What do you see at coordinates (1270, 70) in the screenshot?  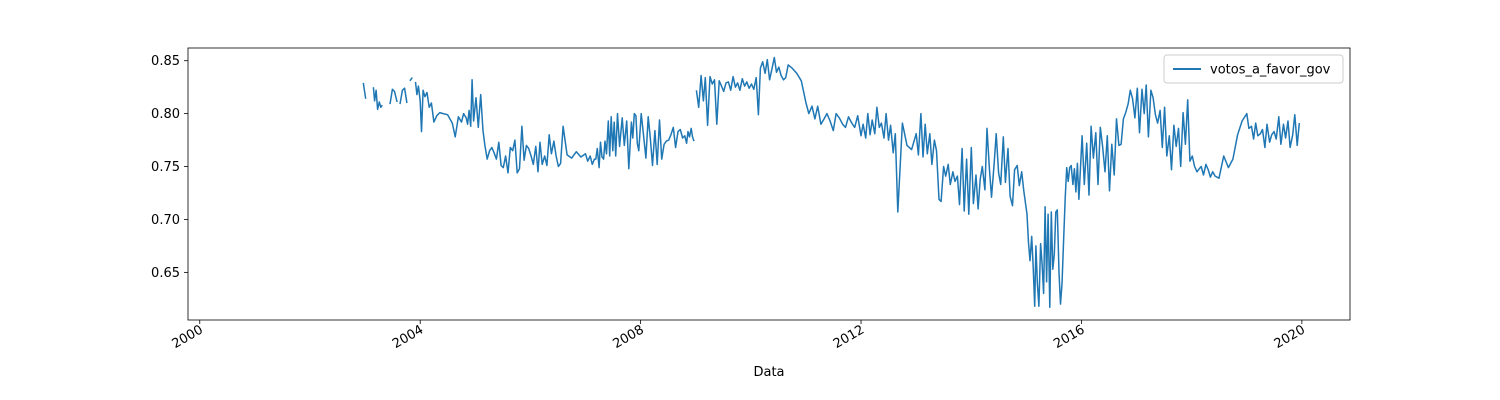 I see `legend-label: votos_a_favor_gov` at bounding box center [1270, 70].